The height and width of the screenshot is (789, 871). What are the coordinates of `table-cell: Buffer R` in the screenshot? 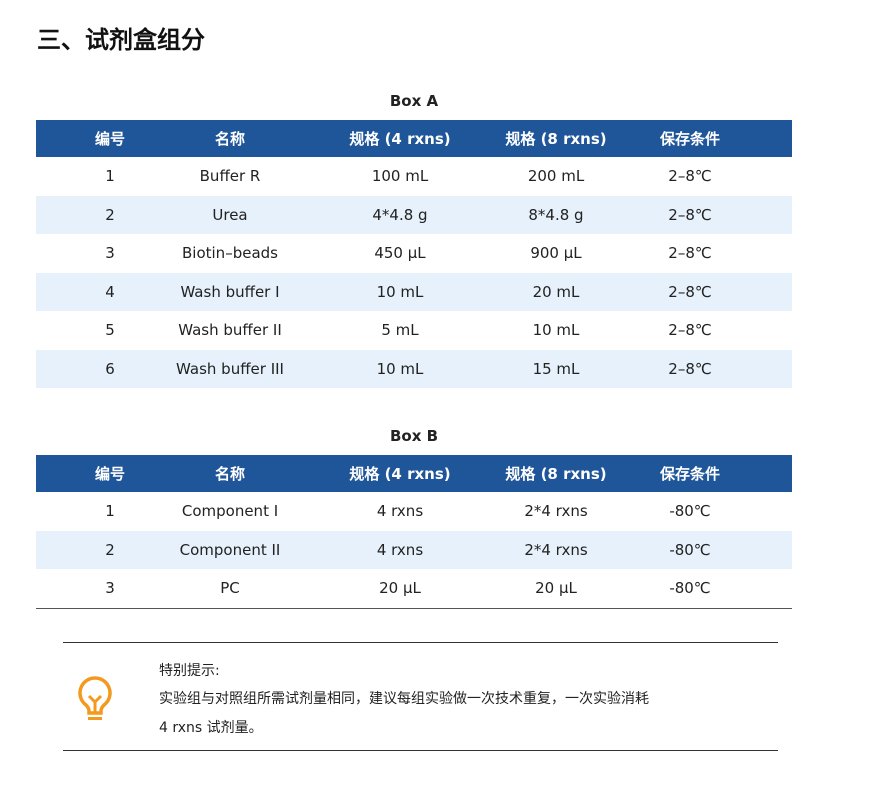 It's located at (230, 176).